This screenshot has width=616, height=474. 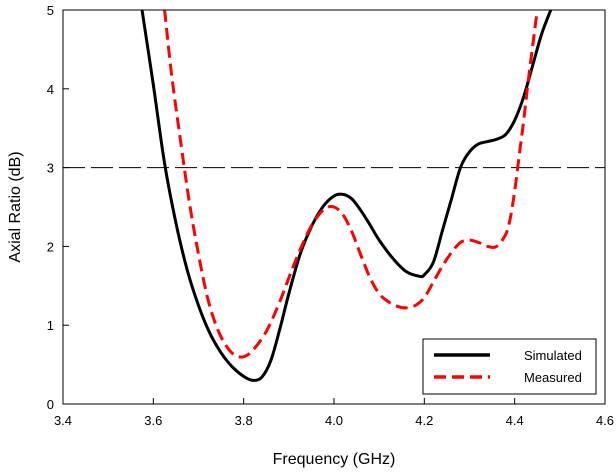 I want to click on y-tick-label: 5, so click(x=50, y=10).